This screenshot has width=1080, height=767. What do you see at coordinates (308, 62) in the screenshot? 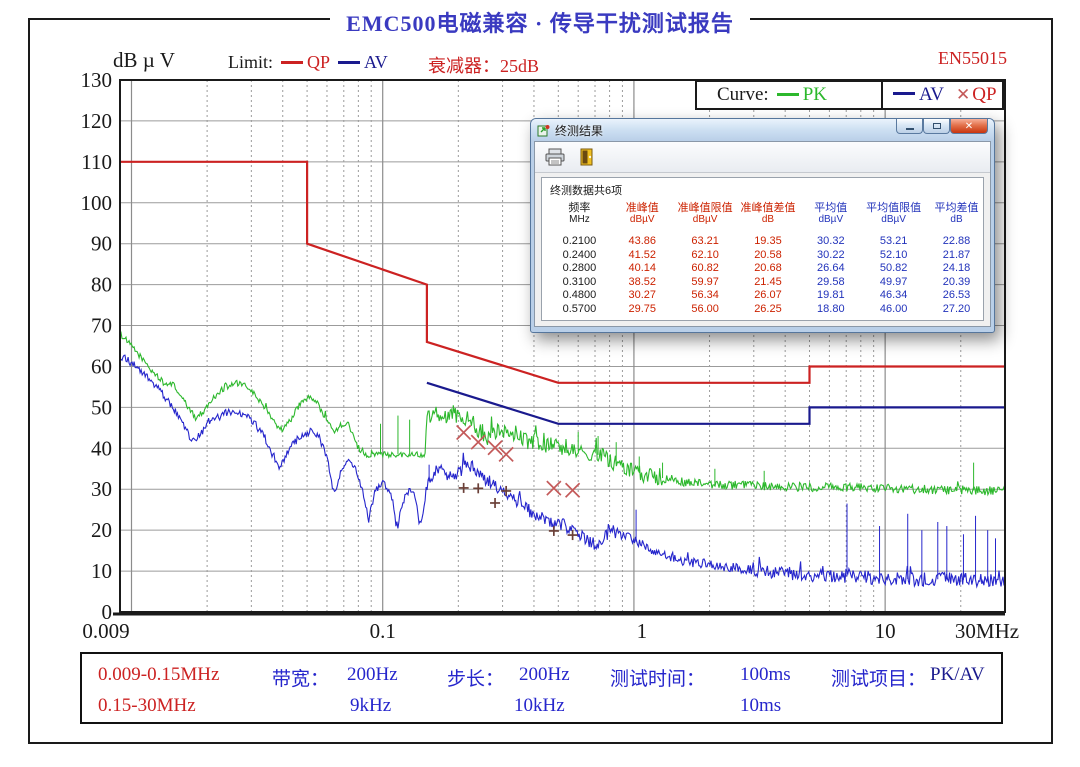
I see `limit-legend: Limit: QP AV` at bounding box center [308, 62].